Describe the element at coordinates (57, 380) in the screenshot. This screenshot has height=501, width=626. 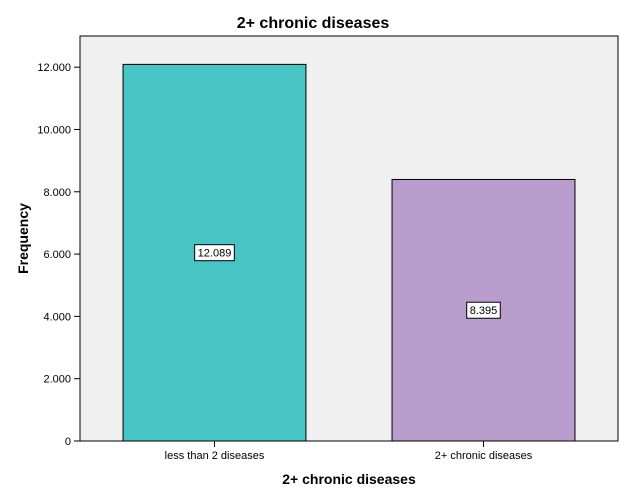
I see `y-tick-label: 2.000` at that location.